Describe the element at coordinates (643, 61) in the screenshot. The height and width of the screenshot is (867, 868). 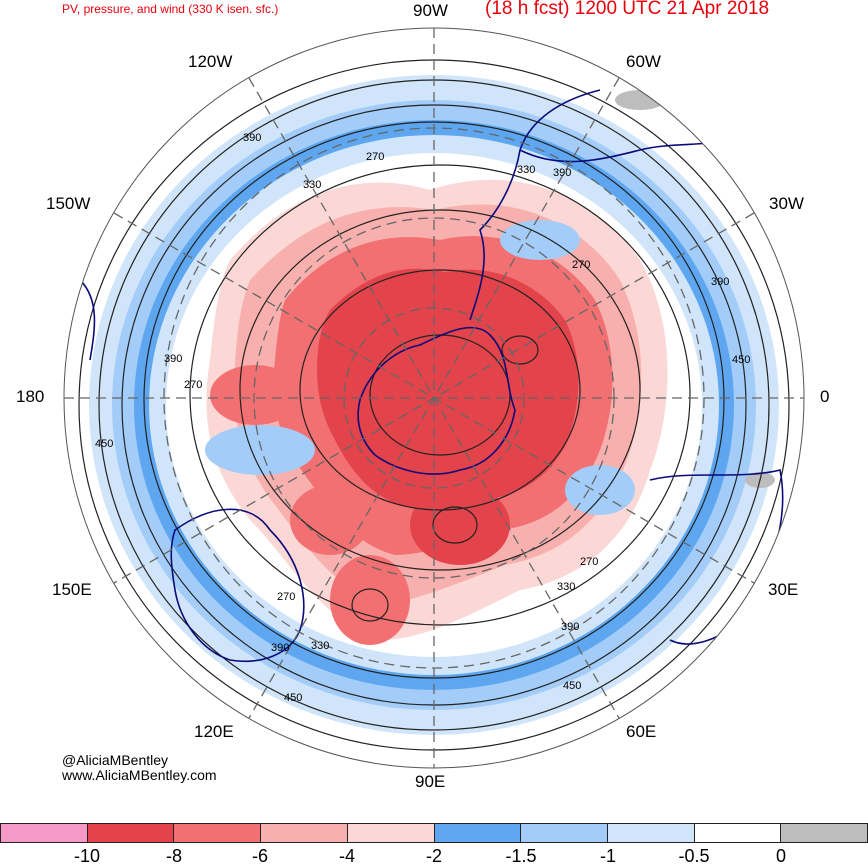
I see `lon-label-60w: 60W` at that location.